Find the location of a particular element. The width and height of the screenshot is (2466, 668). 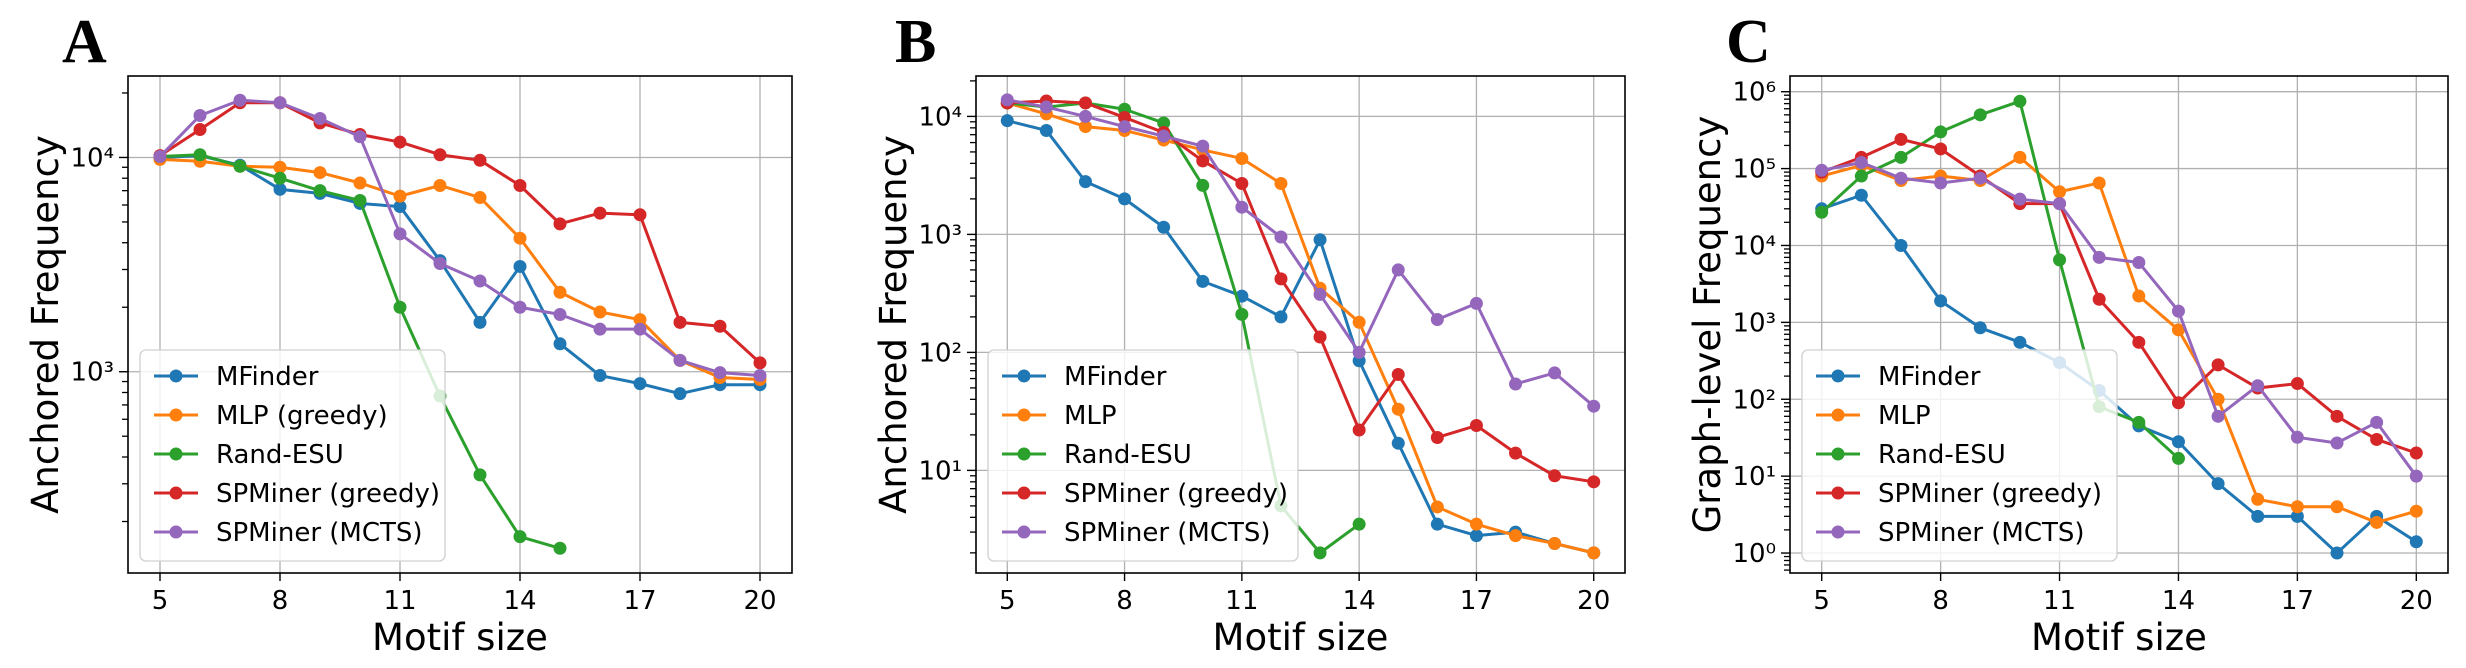

legend-item: SPMiner (greedy) is located at coordinates (1959, 494).